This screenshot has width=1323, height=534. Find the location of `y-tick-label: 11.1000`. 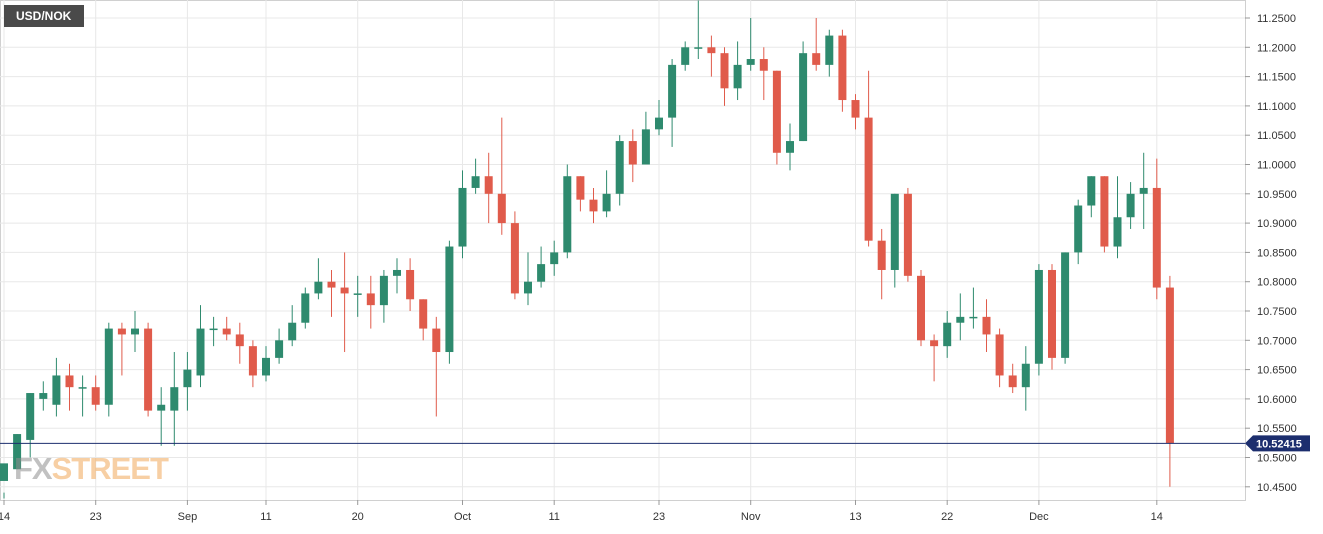

y-tick-label: 11.1000 is located at coordinates (1276, 107).